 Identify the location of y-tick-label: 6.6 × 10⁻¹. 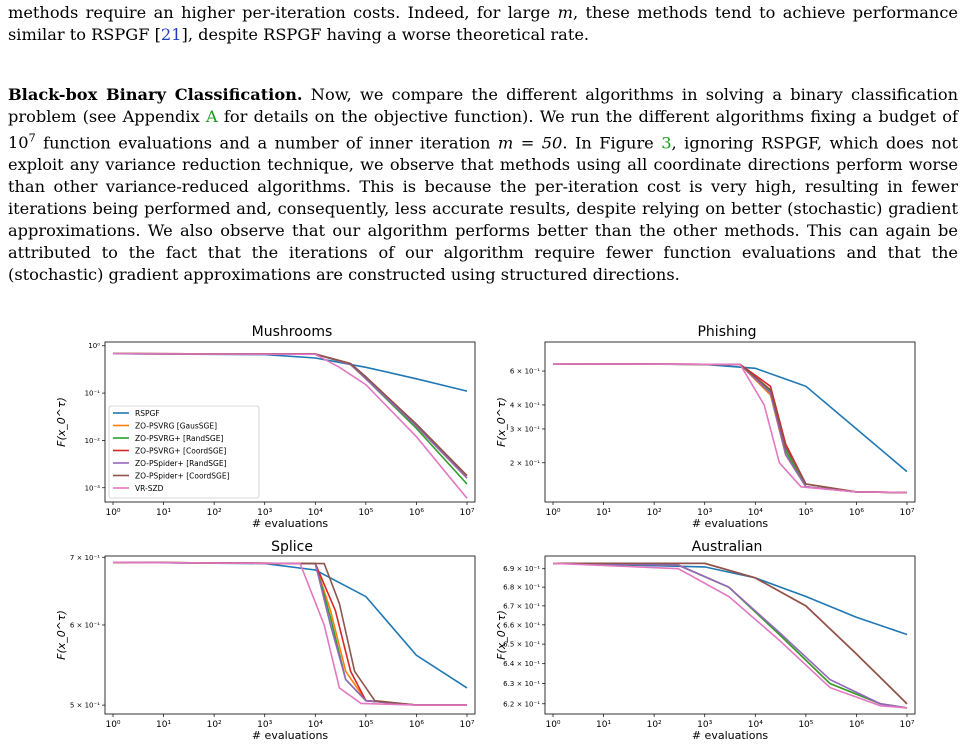
(521, 625).